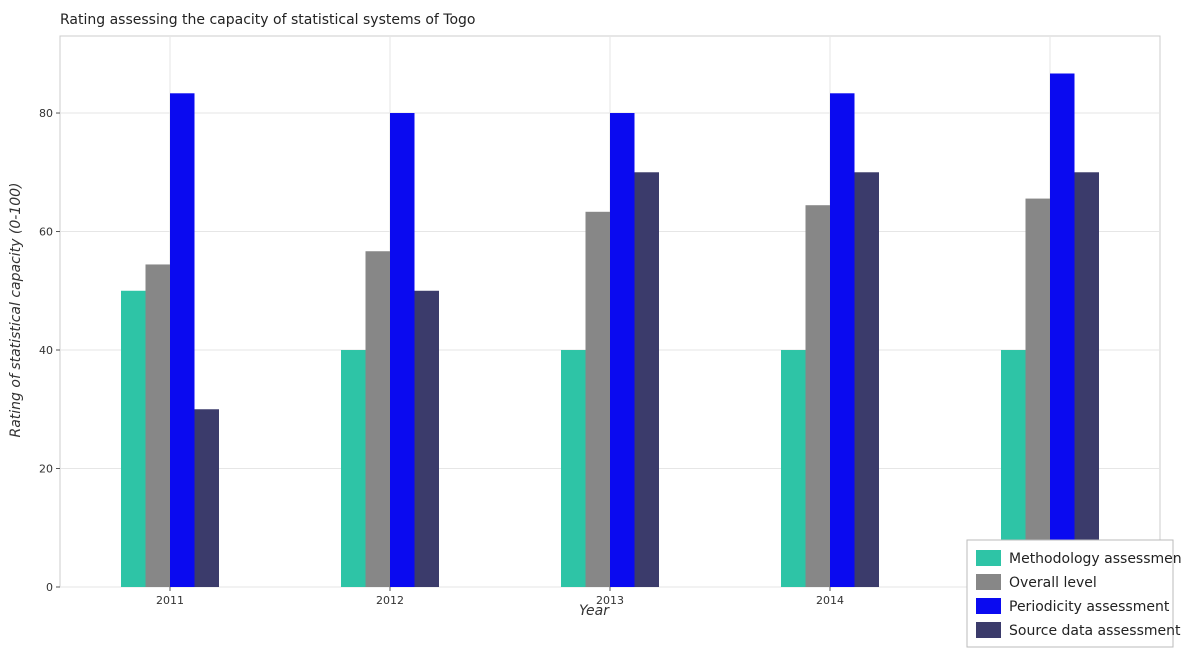  What do you see at coordinates (594, 611) in the screenshot?
I see `x-axis-label: Year` at bounding box center [594, 611].